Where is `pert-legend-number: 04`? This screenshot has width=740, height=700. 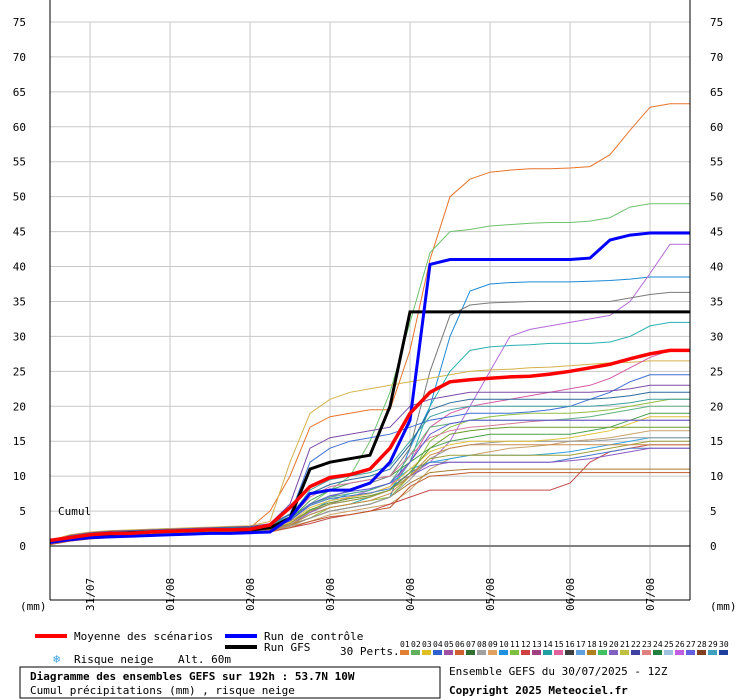
pert-legend-number: 04 is located at coordinates (438, 644).